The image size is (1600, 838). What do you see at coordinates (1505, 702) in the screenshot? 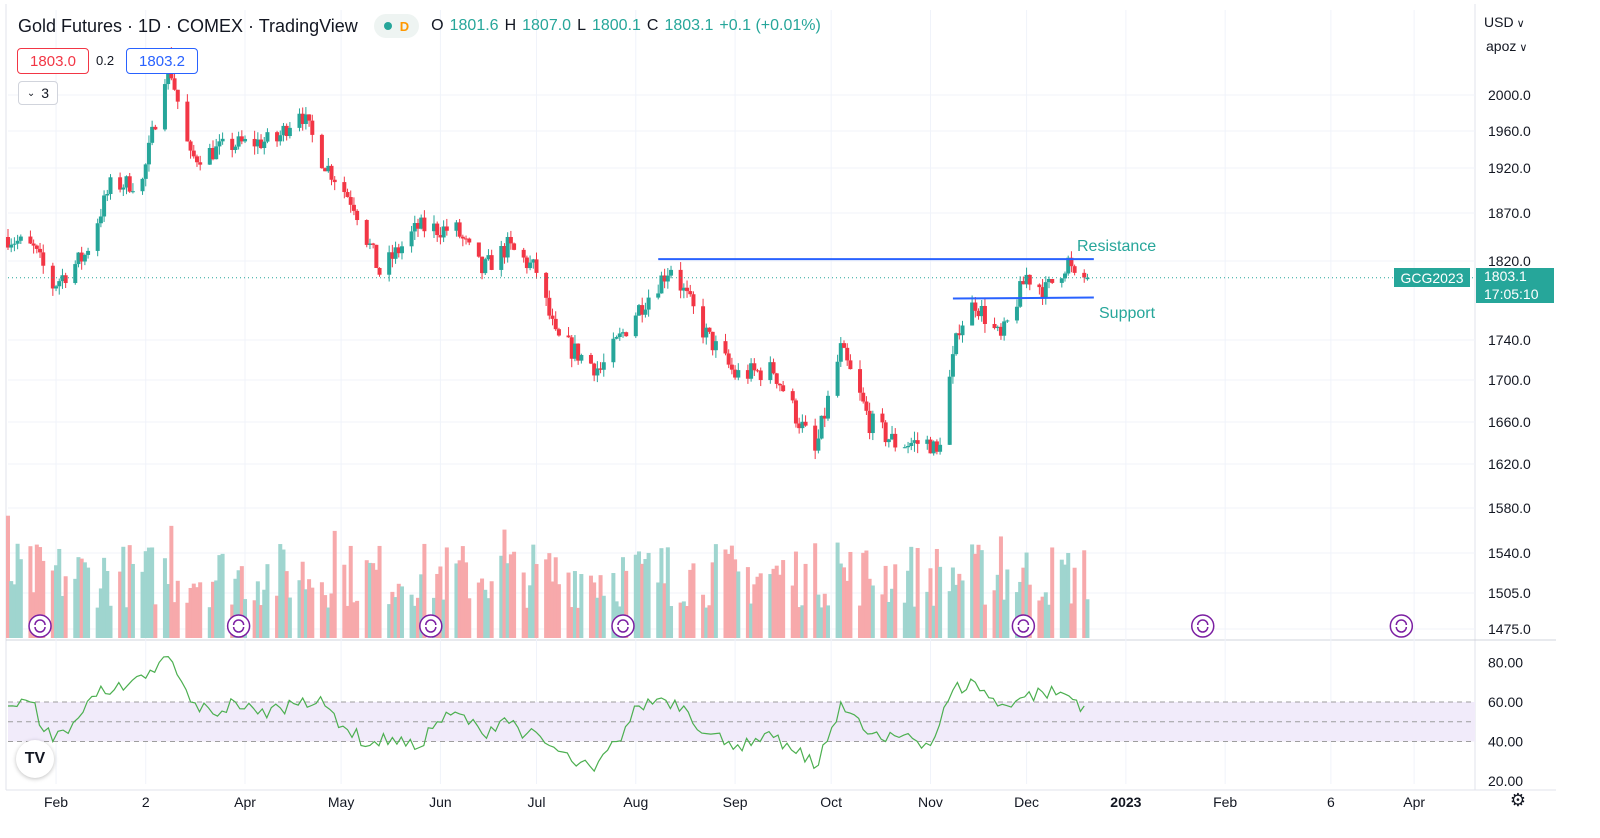
I see `rsi-tick-label: 60.00` at bounding box center [1505, 702].